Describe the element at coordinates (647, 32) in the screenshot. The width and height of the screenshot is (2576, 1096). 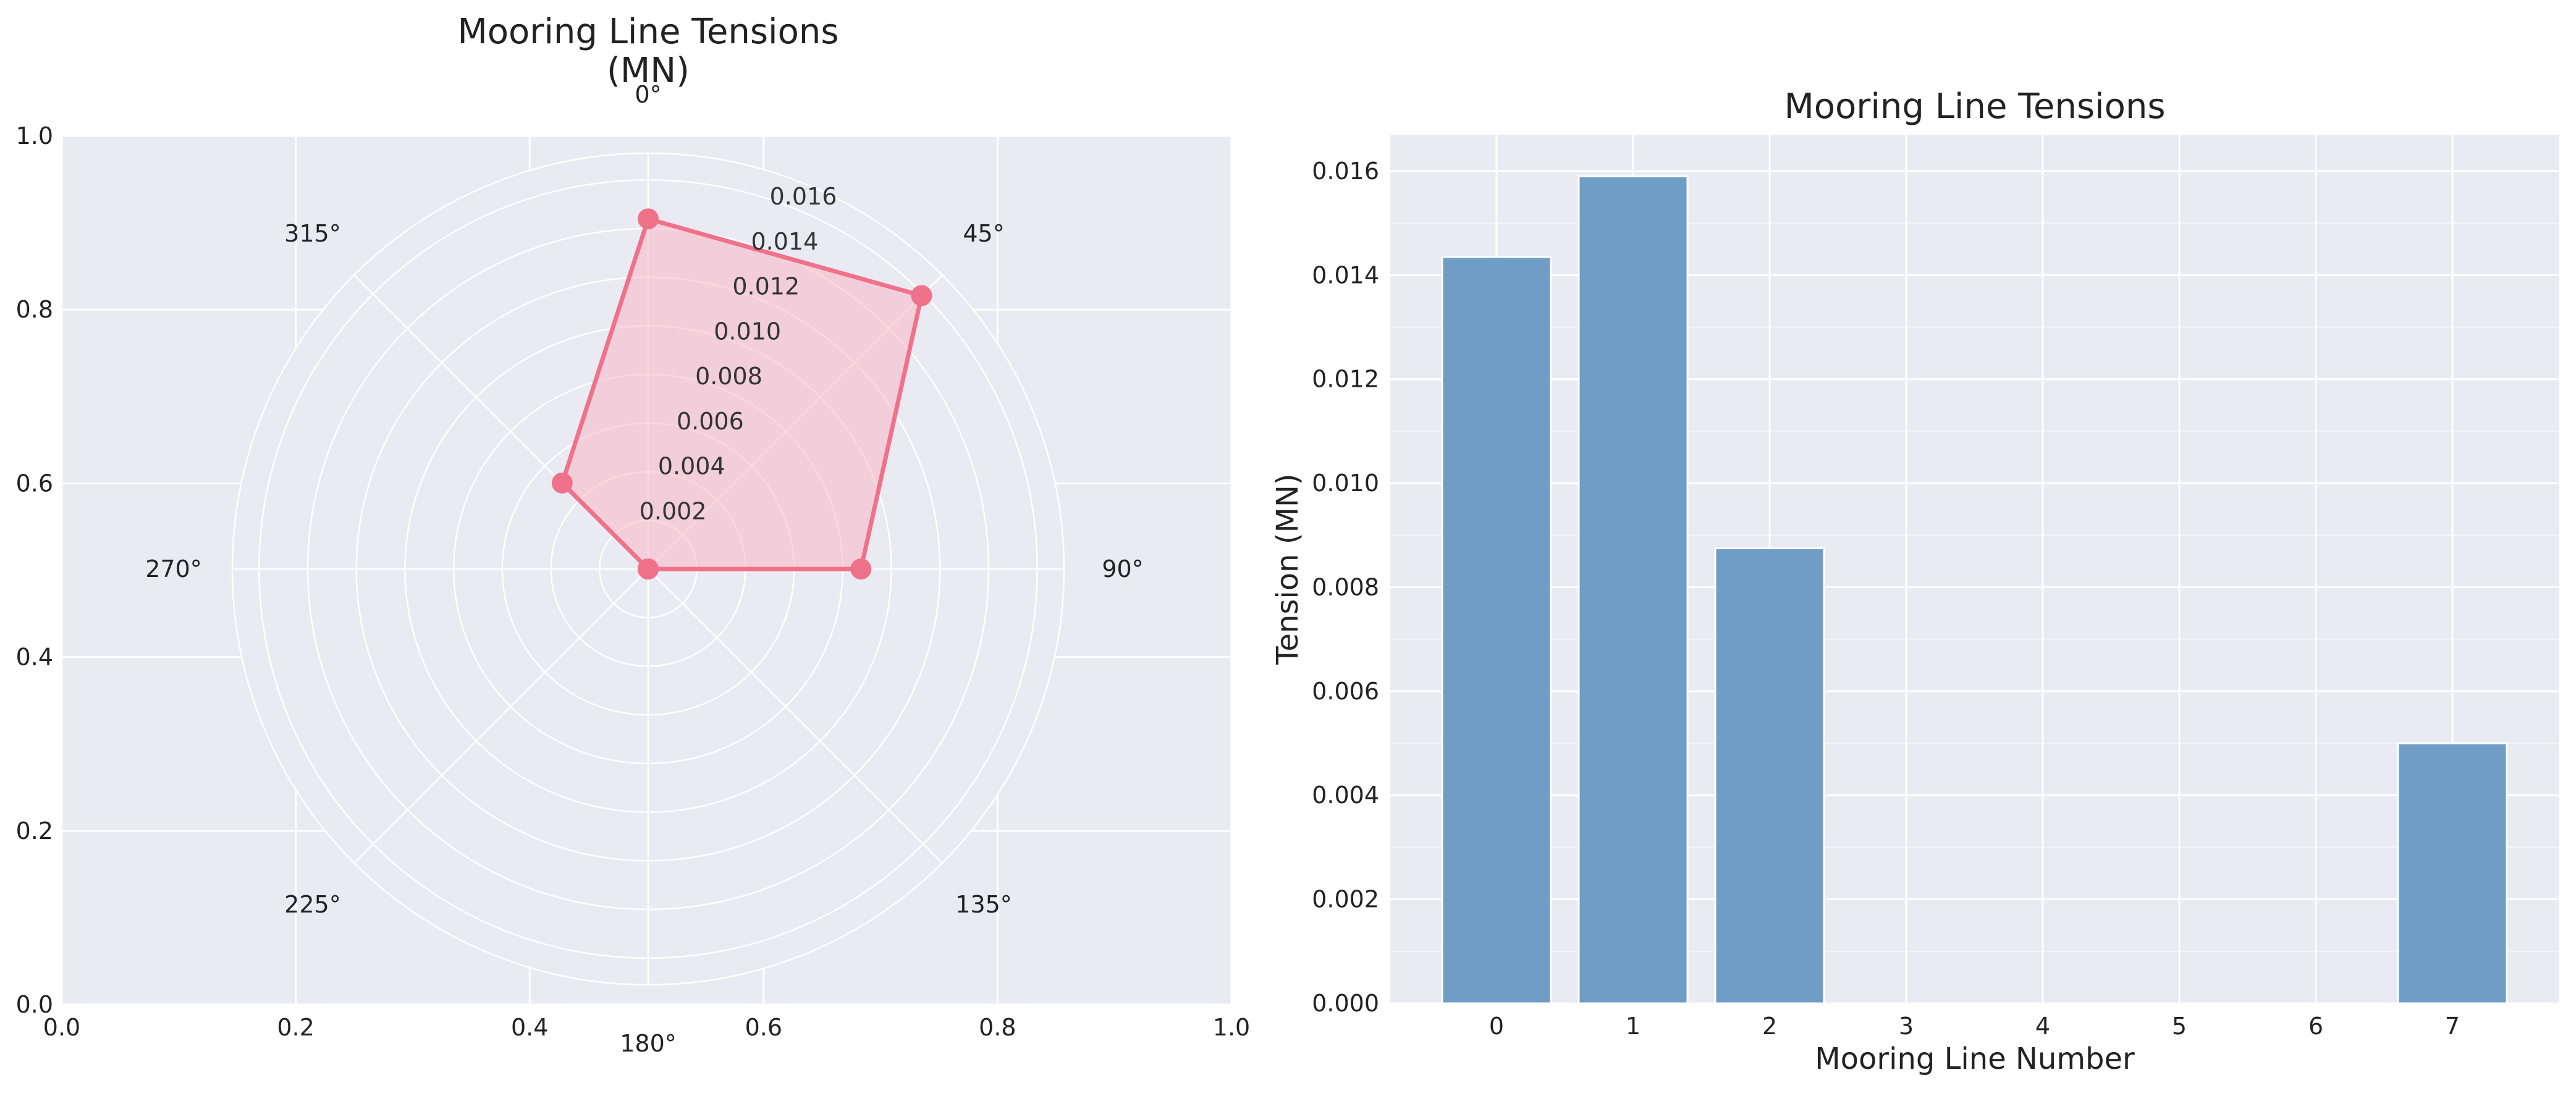
I see `polar-title-line1: Mooring Line Tensions` at that location.